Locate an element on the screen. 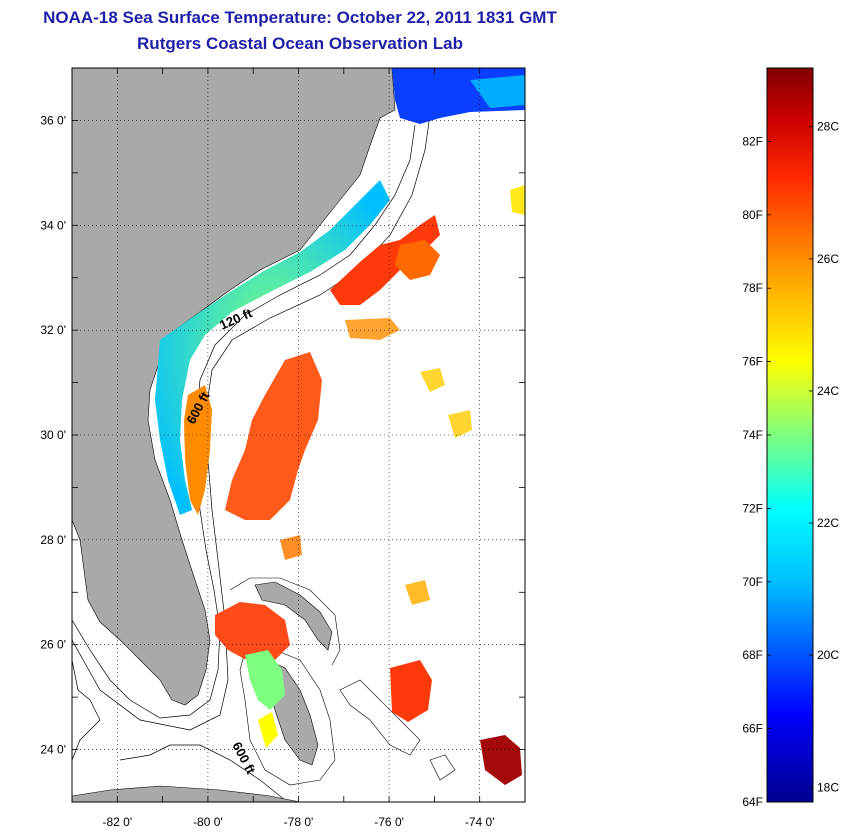  colorbar-f-label: 68F is located at coordinates (752, 655).